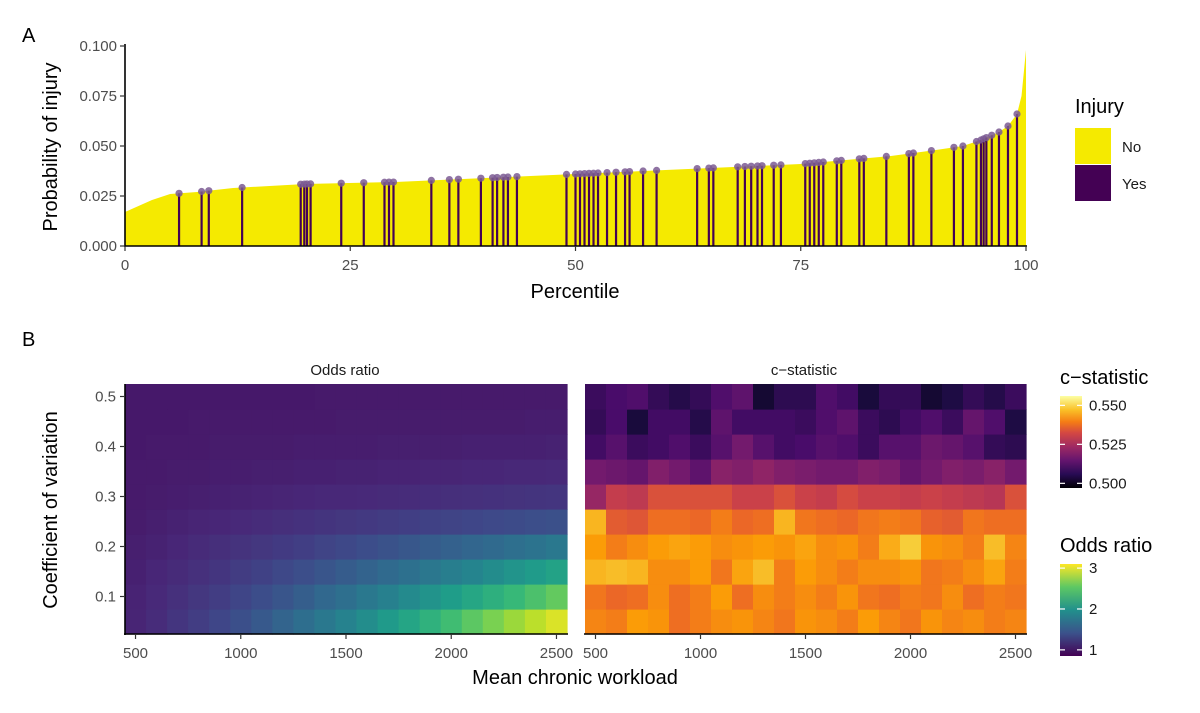  What do you see at coordinates (785, 422) in the screenshot?
I see `c-cell-r8-c9` at bounding box center [785, 422].